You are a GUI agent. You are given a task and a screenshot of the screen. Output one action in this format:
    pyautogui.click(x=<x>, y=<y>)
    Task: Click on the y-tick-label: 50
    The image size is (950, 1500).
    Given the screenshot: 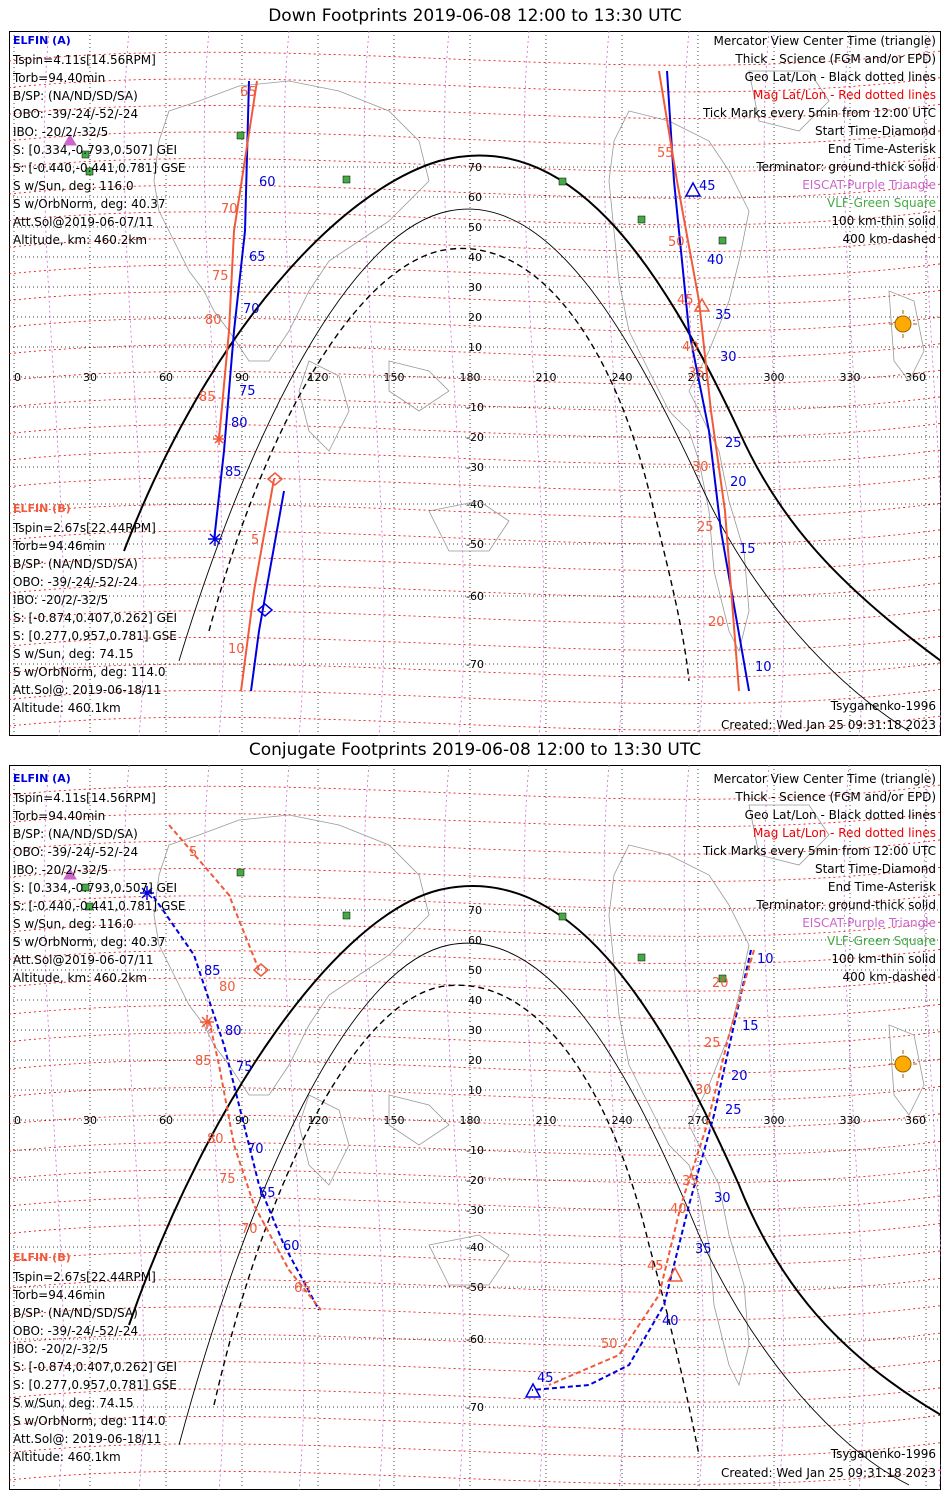 What is the action you would take?
    pyautogui.click(x=475, y=227)
    